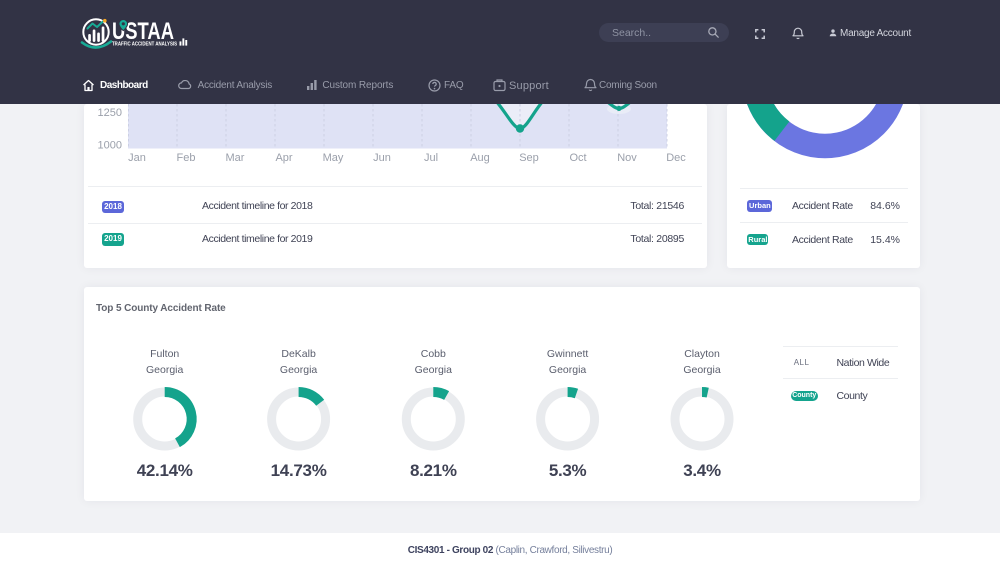 Image resolution: width=1000 pixels, height=562 pixels. What do you see at coordinates (382, 158) in the screenshot?
I see `svg-text: Jun` at bounding box center [382, 158].